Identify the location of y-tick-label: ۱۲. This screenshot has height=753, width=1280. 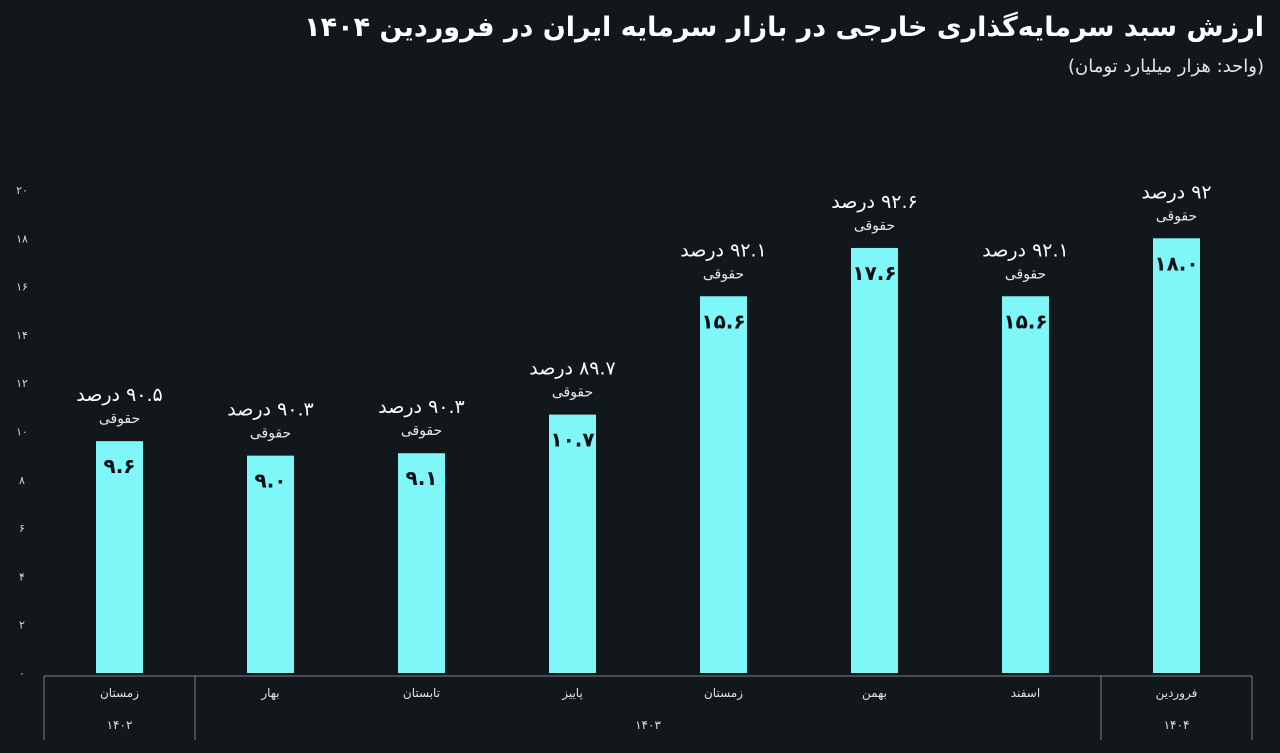
(22, 383).